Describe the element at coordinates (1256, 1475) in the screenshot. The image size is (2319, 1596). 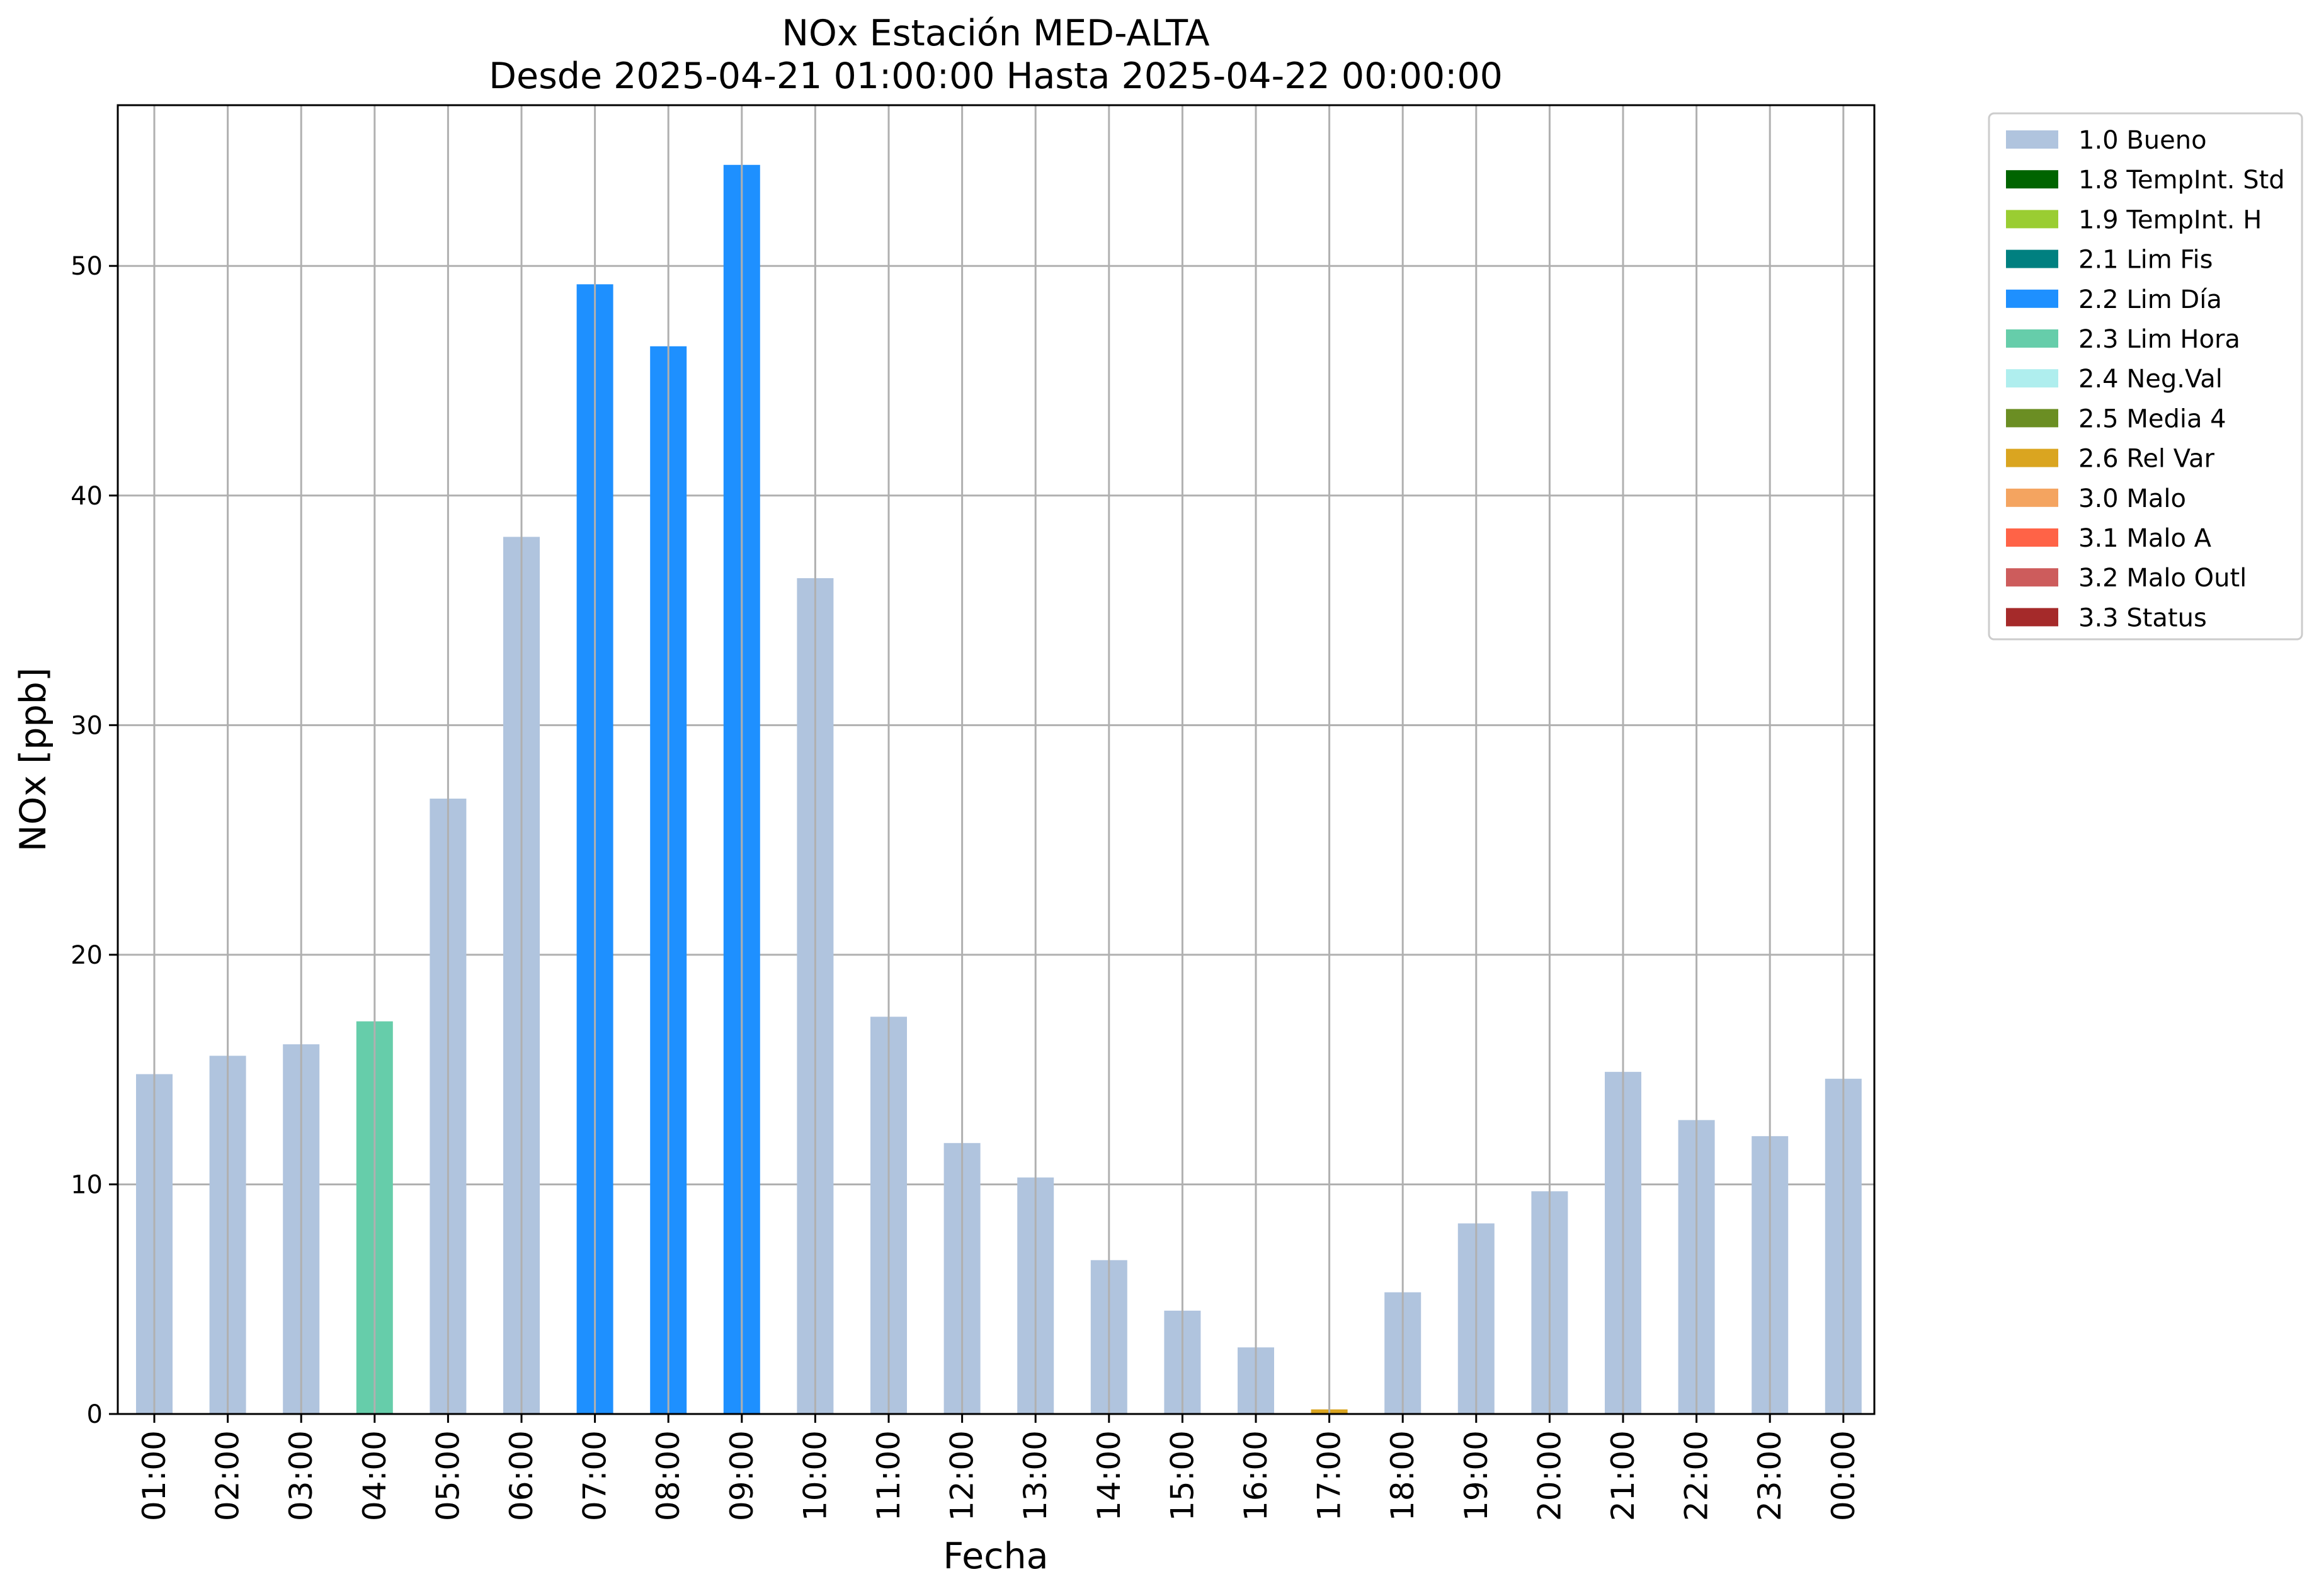
I see `x-tick-label: 16:00` at that location.